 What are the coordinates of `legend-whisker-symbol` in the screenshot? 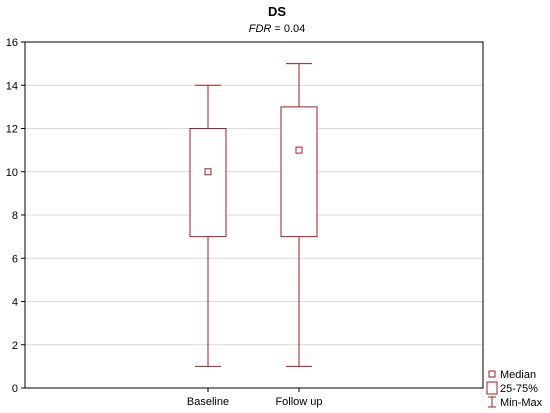 It's located at (492, 402).